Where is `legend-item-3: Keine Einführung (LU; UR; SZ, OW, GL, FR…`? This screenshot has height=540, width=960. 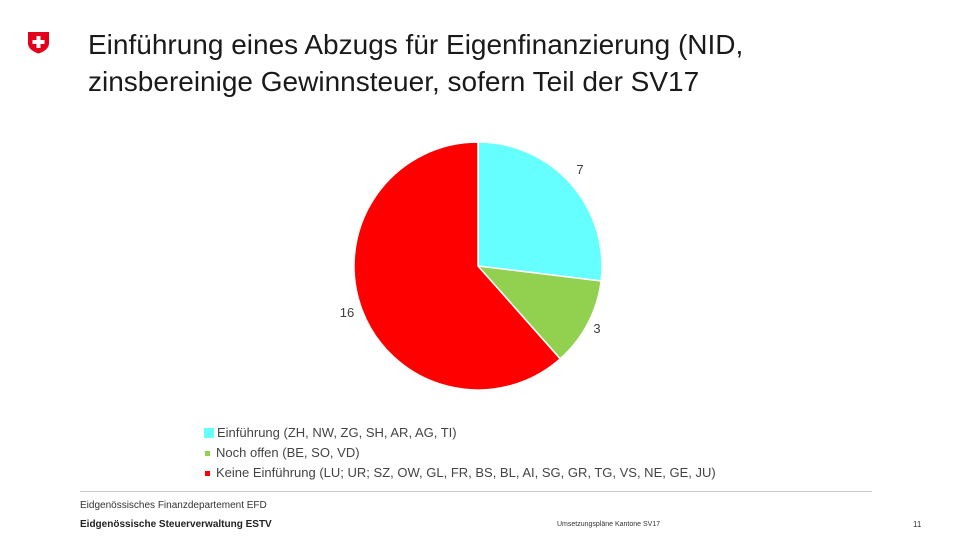 legend-item-3: Keine Einführung (LU; UR; SZ, OW, GL, FR… is located at coordinates (460, 473).